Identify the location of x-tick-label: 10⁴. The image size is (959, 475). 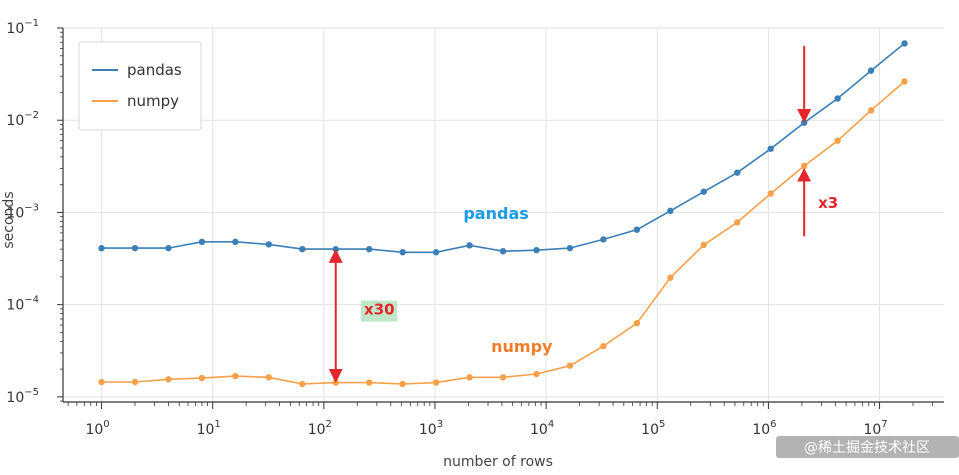
(542, 428).